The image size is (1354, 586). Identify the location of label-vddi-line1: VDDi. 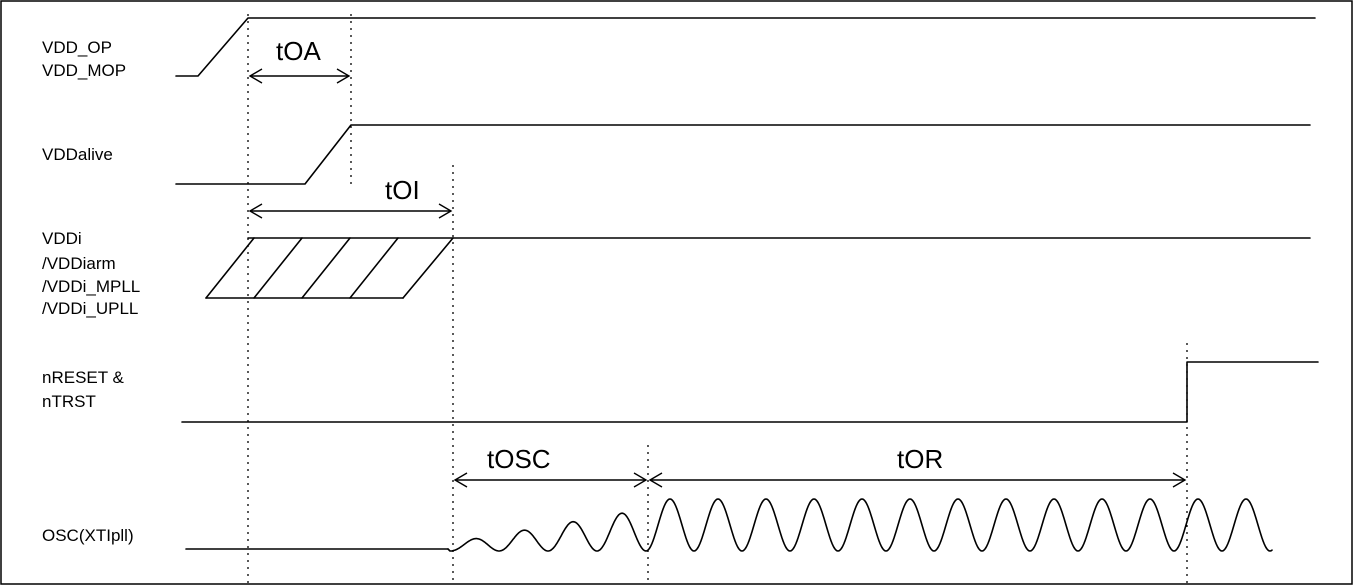
(62, 238).